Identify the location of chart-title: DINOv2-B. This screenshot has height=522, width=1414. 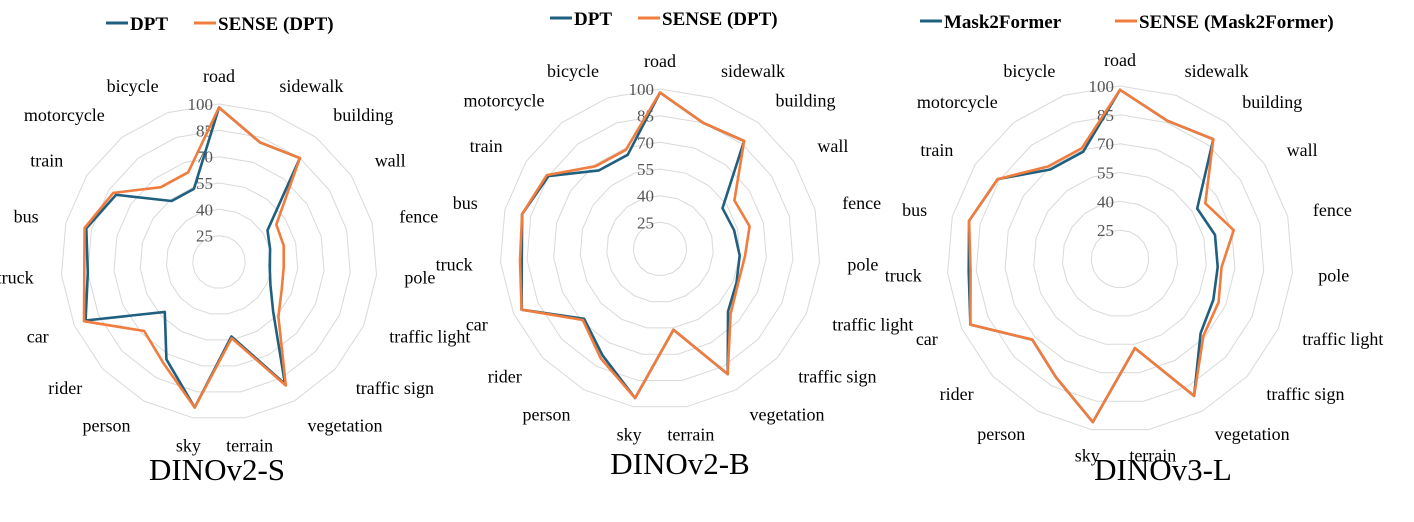
(680, 463).